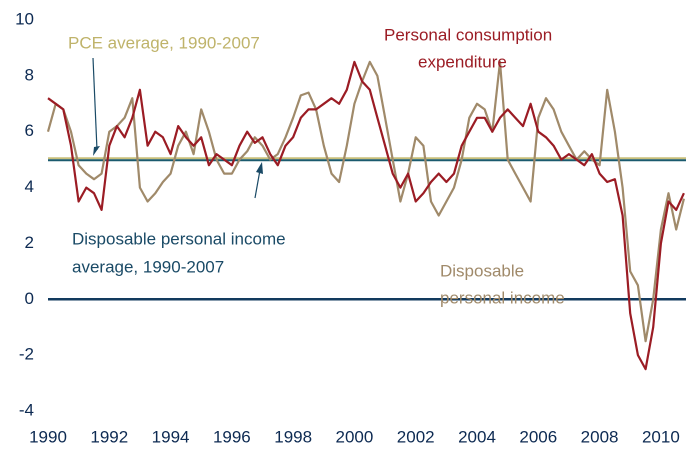 The image size is (686, 456). Describe the element at coordinates (416, 436) in the screenshot. I see `x-tick-label: 2002` at that location.